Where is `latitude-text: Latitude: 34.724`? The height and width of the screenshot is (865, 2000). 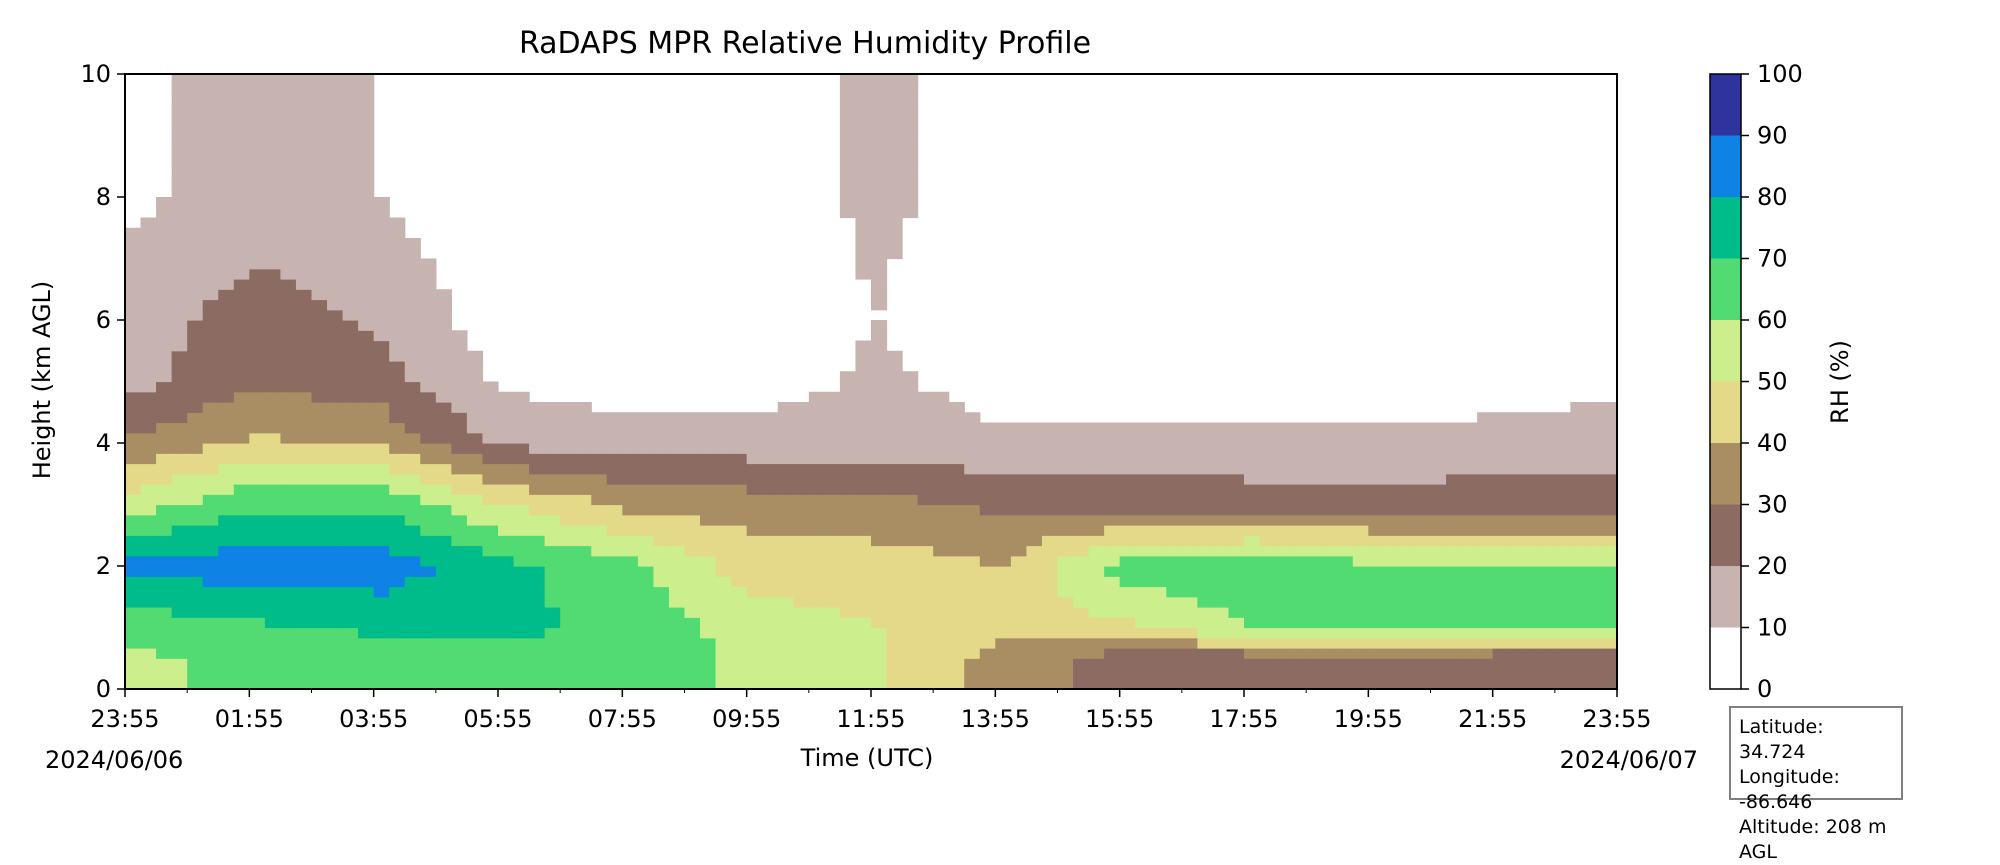 latitude-text: Latitude: 34.724 is located at coordinates (1781, 739).